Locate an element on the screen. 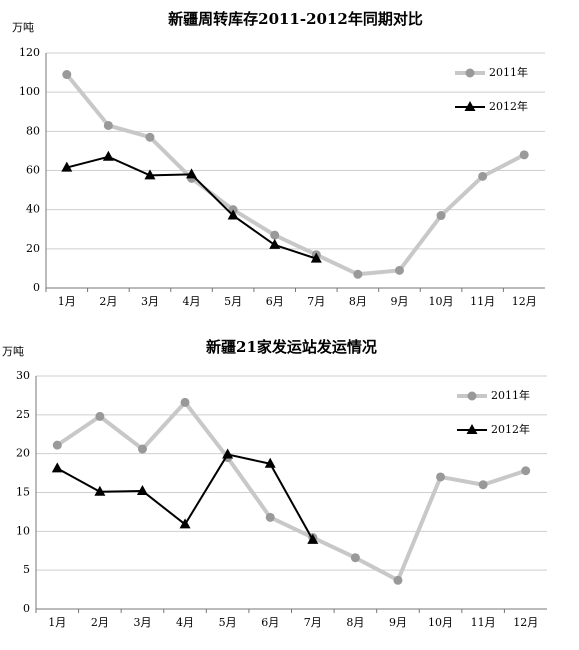 Image resolution: width=579 pixels, height=650 pixels. y-tick-label: 80 is located at coordinates (33, 130).